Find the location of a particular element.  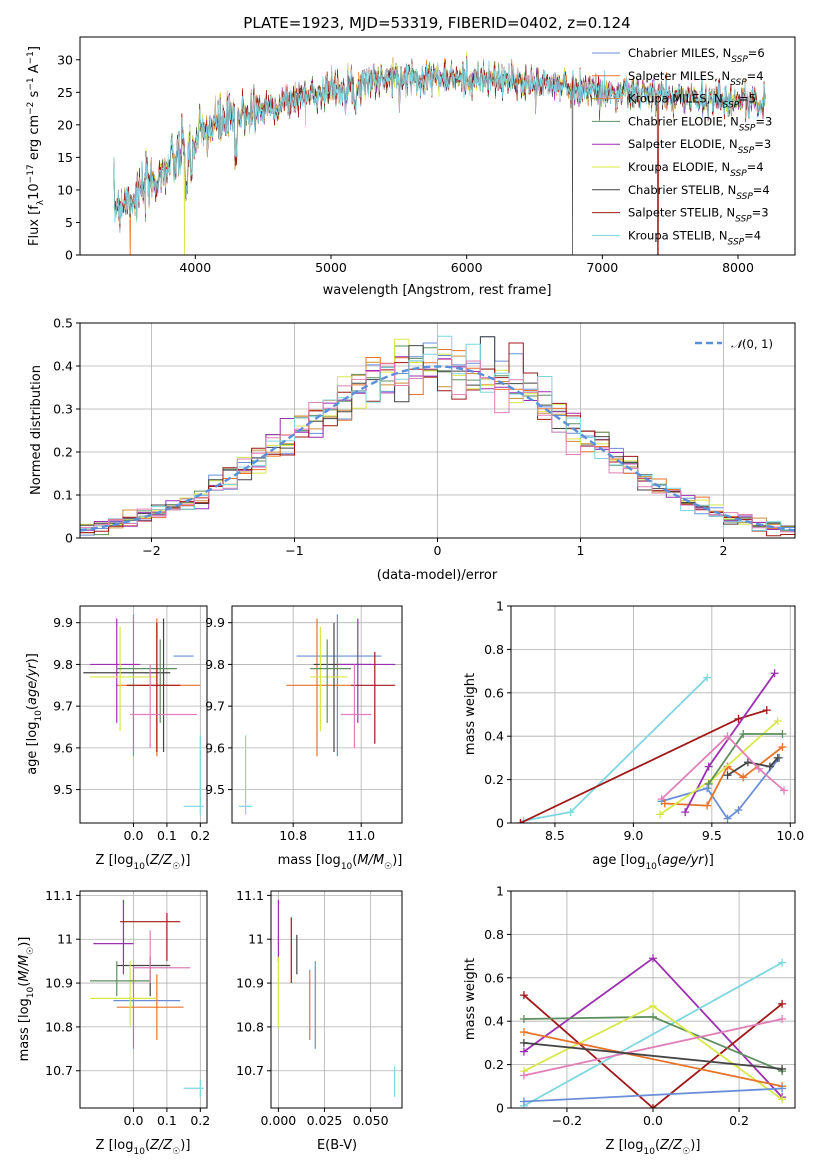

age-vs-Z-axes: 0.0 0.1 0.2 9.5 9.6 9.7 9.8 9.9 is located at coordinates (131, 724).